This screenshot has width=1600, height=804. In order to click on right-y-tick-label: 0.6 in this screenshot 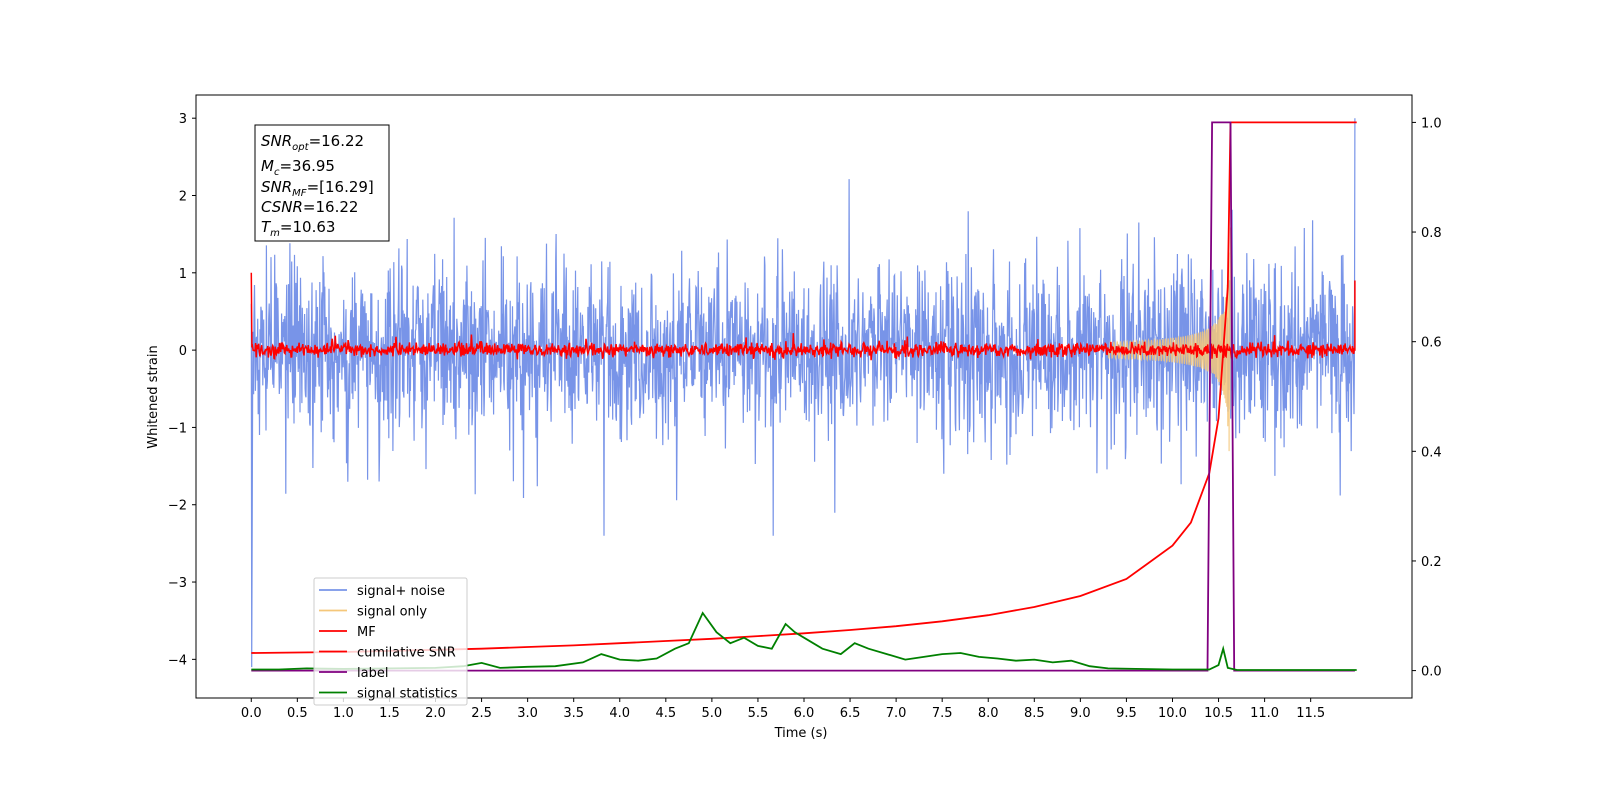, I will do `click(1431, 343)`.